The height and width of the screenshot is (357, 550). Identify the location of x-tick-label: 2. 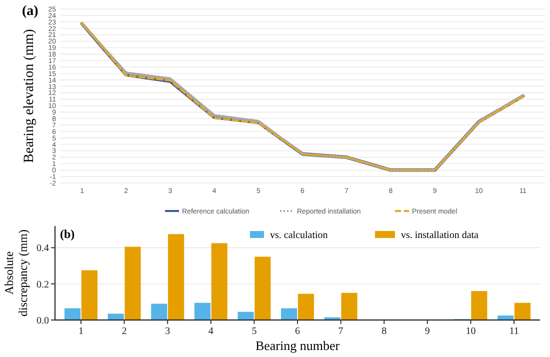
(124, 331).